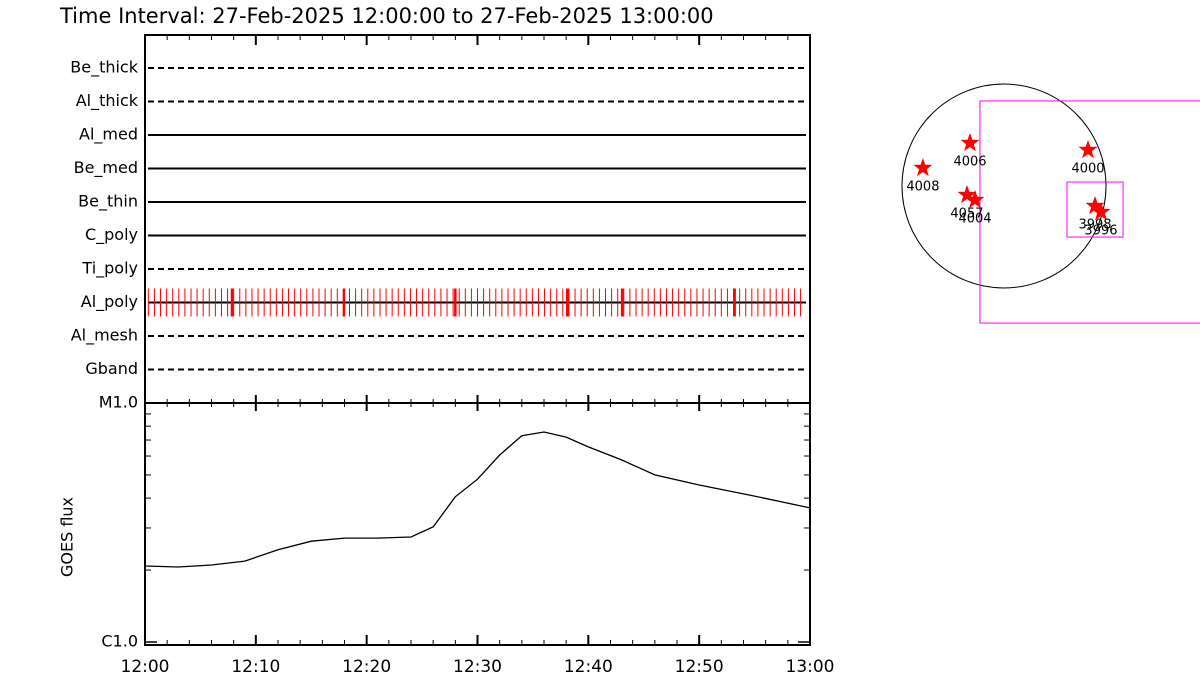 This screenshot has width=1200, height=700. I want to click on filter-label: Al_mesh, so click(104, 336).